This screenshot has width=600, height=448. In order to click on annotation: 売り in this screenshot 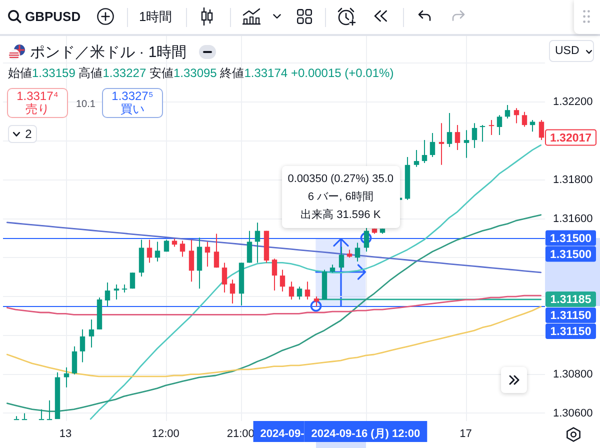, I will do `click(38, 109)`.